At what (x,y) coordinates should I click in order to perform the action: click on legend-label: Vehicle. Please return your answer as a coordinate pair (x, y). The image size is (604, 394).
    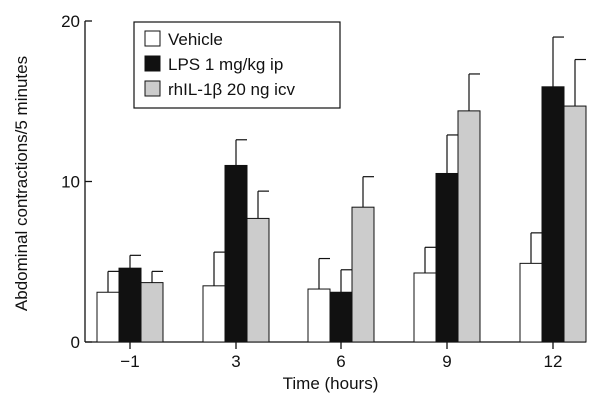
    Looking at the image, I should click on (195, 39).